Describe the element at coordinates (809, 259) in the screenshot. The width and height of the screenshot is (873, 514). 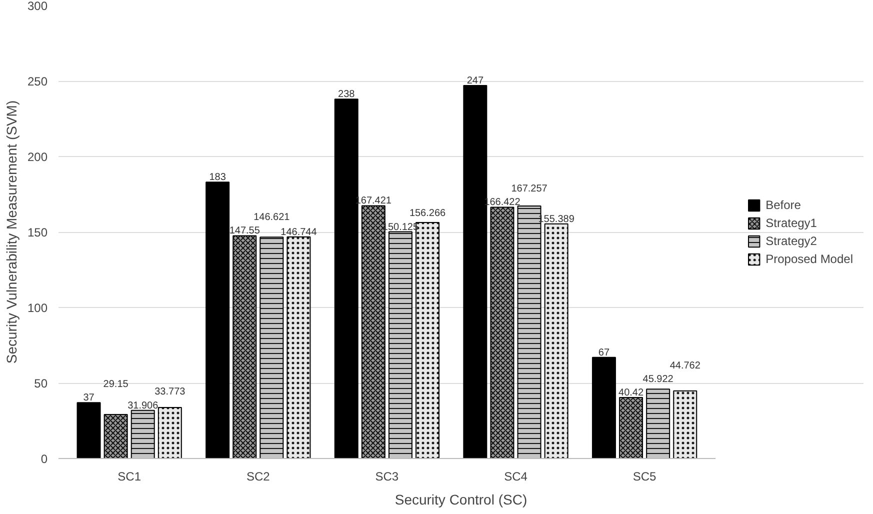
I see `legend-label: Proposed Model` at that location.